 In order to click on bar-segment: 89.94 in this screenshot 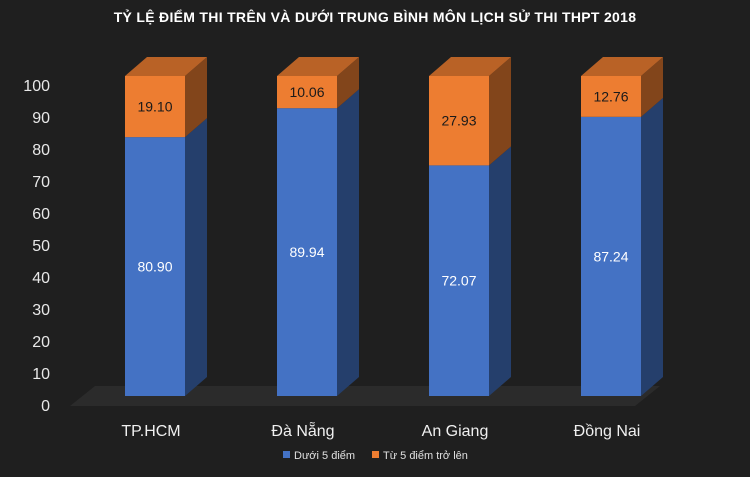, I will do `click(318, 242)`.